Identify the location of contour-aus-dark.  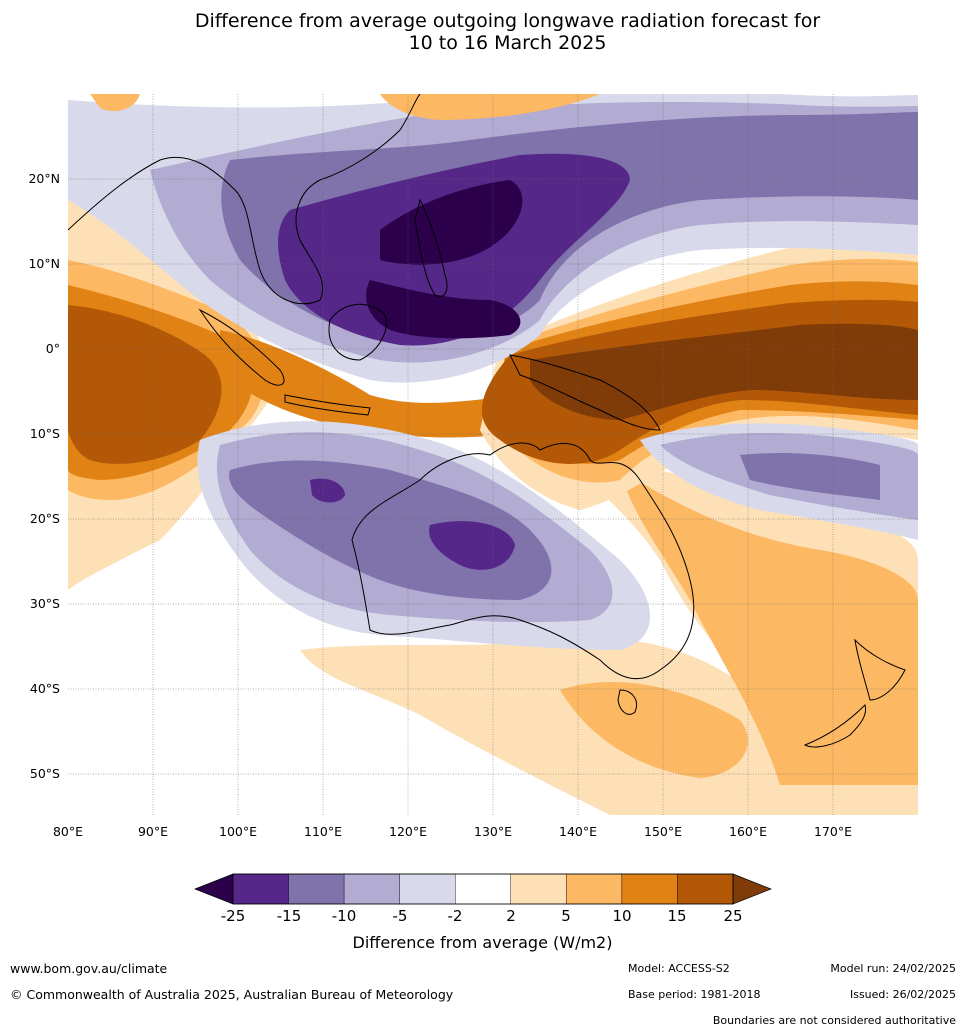
(327, 490).